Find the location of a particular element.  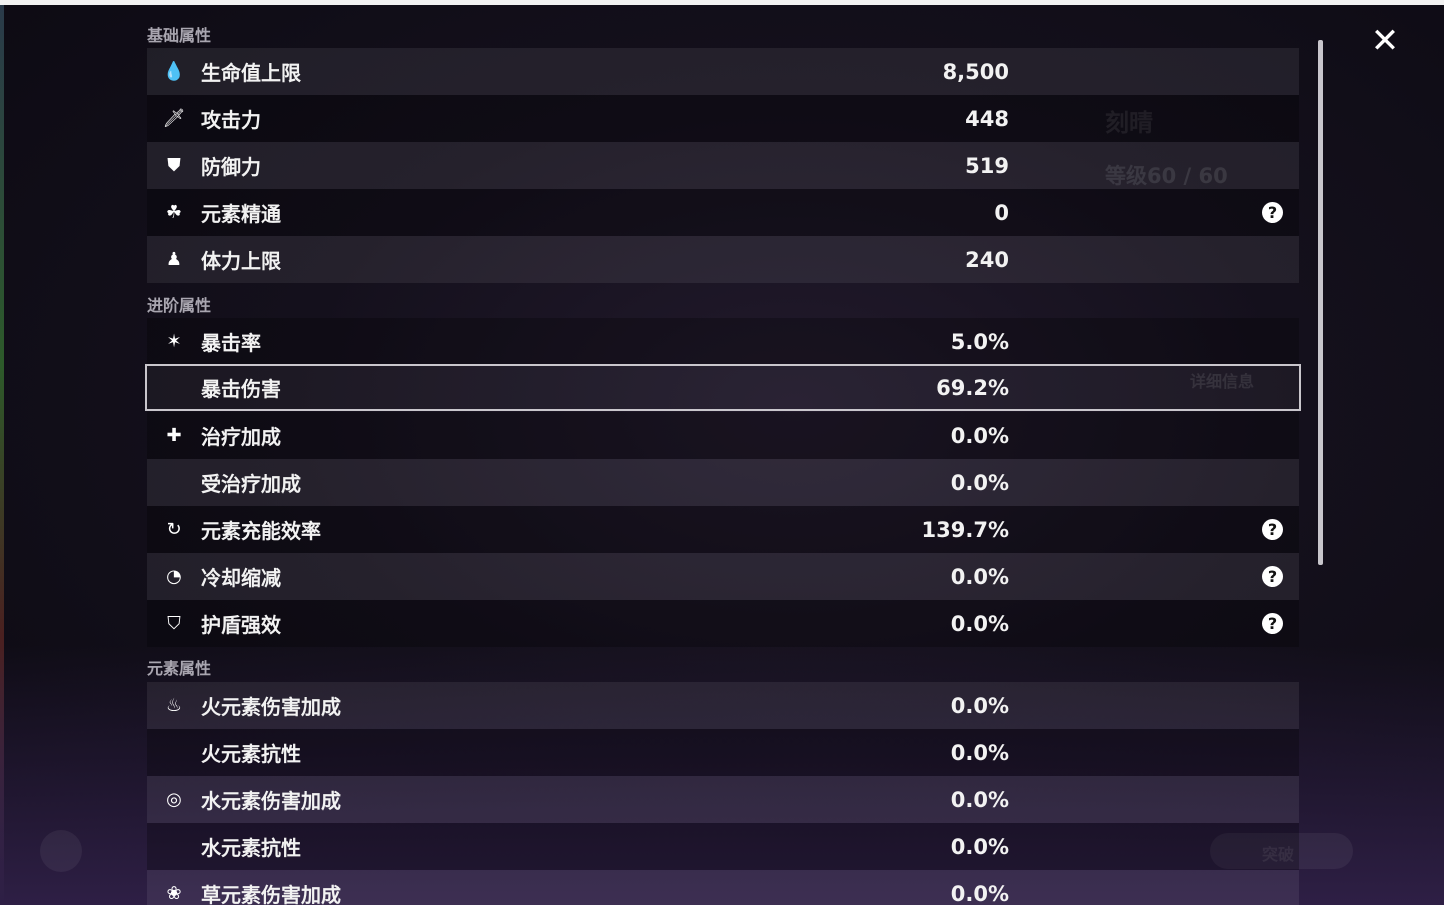

dendro-icon: ❀ is located at coordinates (174, 893).